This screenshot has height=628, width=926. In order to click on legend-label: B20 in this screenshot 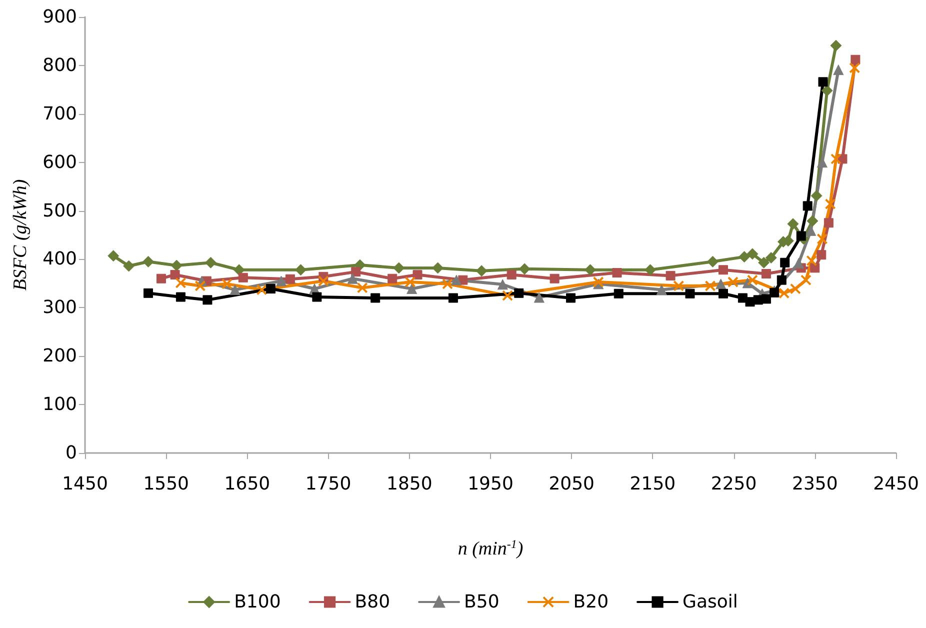, I will do `click(591, 602)`.